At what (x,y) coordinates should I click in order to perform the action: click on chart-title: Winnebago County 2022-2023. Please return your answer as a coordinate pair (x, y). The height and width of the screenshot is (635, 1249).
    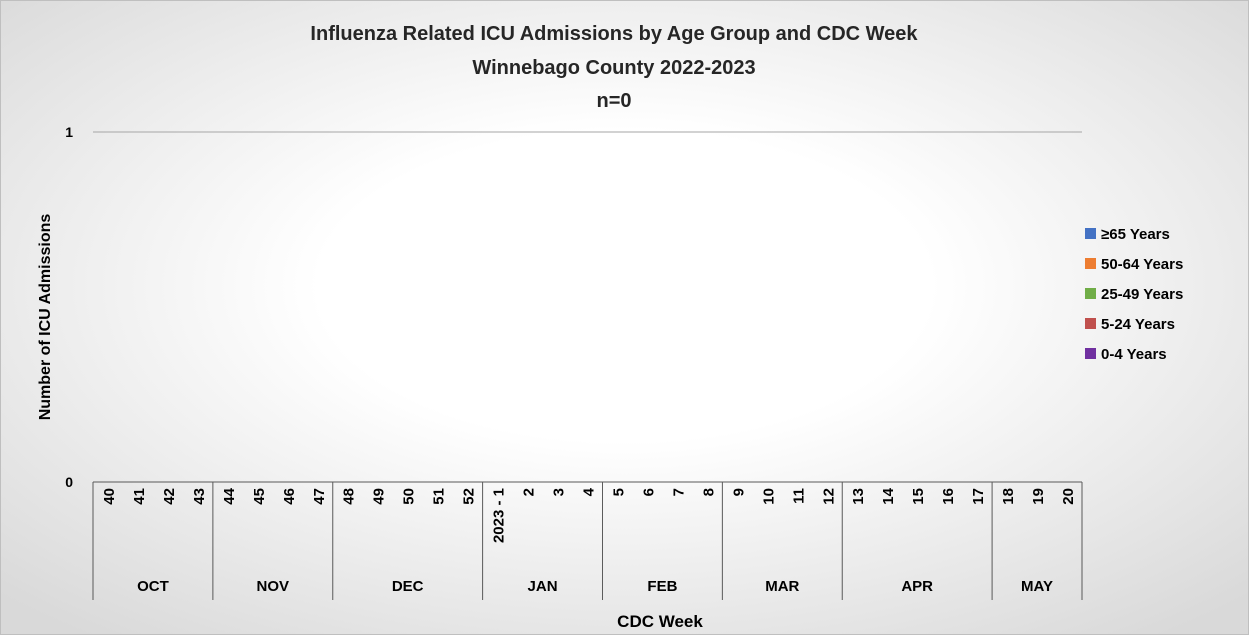
    Looking at the image, I should click on (613, 68).